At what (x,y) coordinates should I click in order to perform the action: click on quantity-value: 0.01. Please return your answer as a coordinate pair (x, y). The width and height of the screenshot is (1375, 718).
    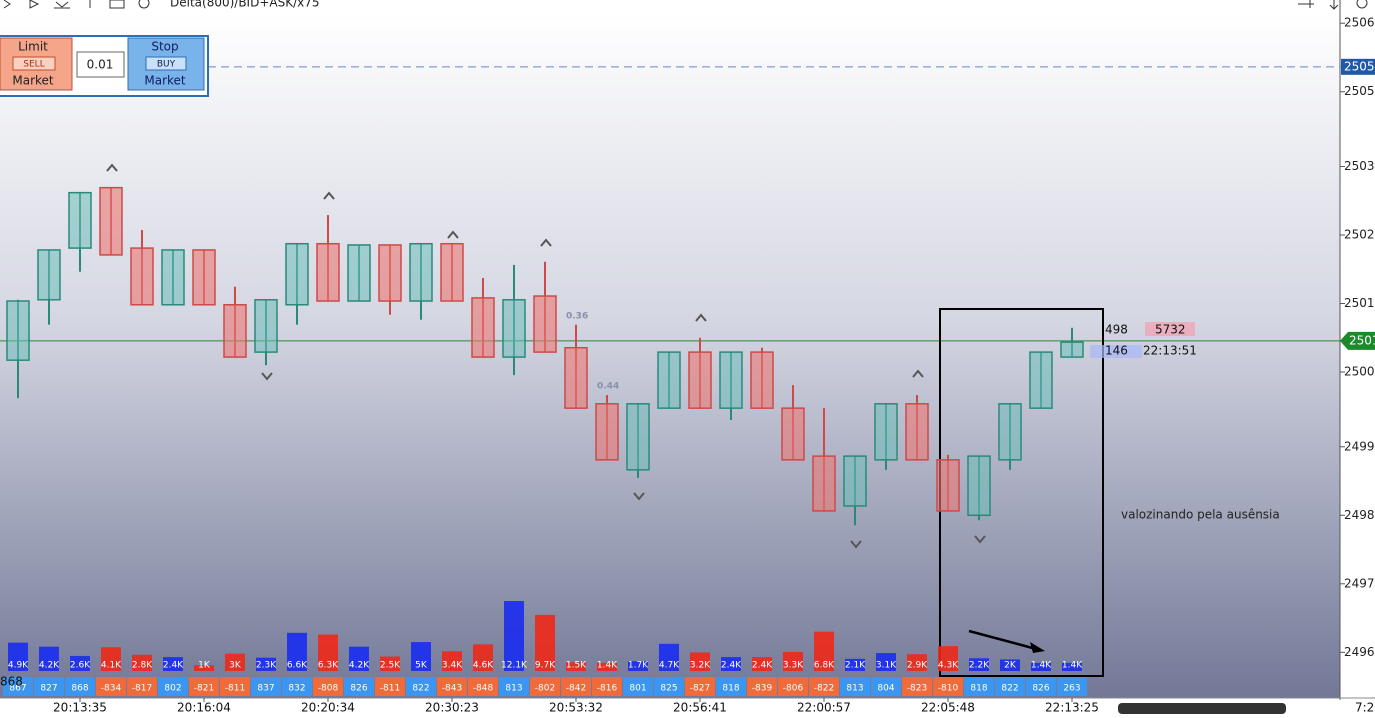
    Looking at the image, I should click on (100, 65).